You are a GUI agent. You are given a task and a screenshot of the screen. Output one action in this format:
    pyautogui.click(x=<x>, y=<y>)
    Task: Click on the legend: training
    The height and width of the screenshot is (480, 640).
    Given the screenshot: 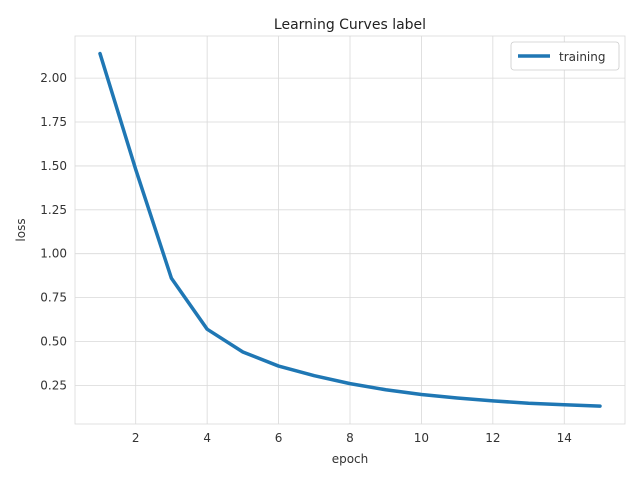 What is the action you would take?
    pyautogui.click(x=565, y=56)
    